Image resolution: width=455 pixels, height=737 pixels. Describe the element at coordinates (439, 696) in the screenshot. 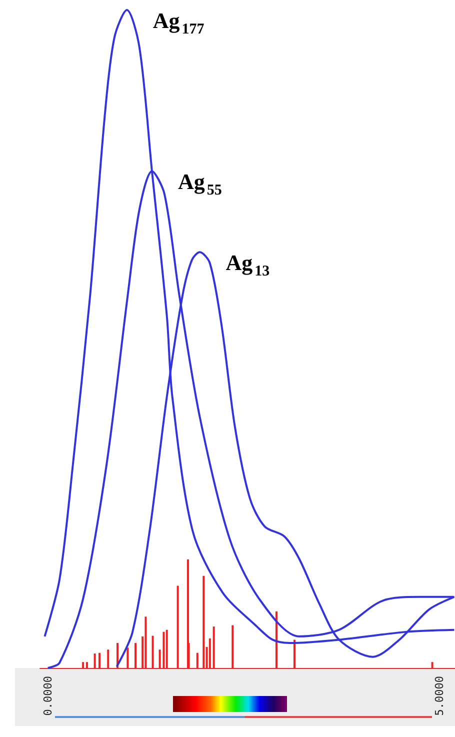

I see `x-tick-label: 5.0000` at that location.